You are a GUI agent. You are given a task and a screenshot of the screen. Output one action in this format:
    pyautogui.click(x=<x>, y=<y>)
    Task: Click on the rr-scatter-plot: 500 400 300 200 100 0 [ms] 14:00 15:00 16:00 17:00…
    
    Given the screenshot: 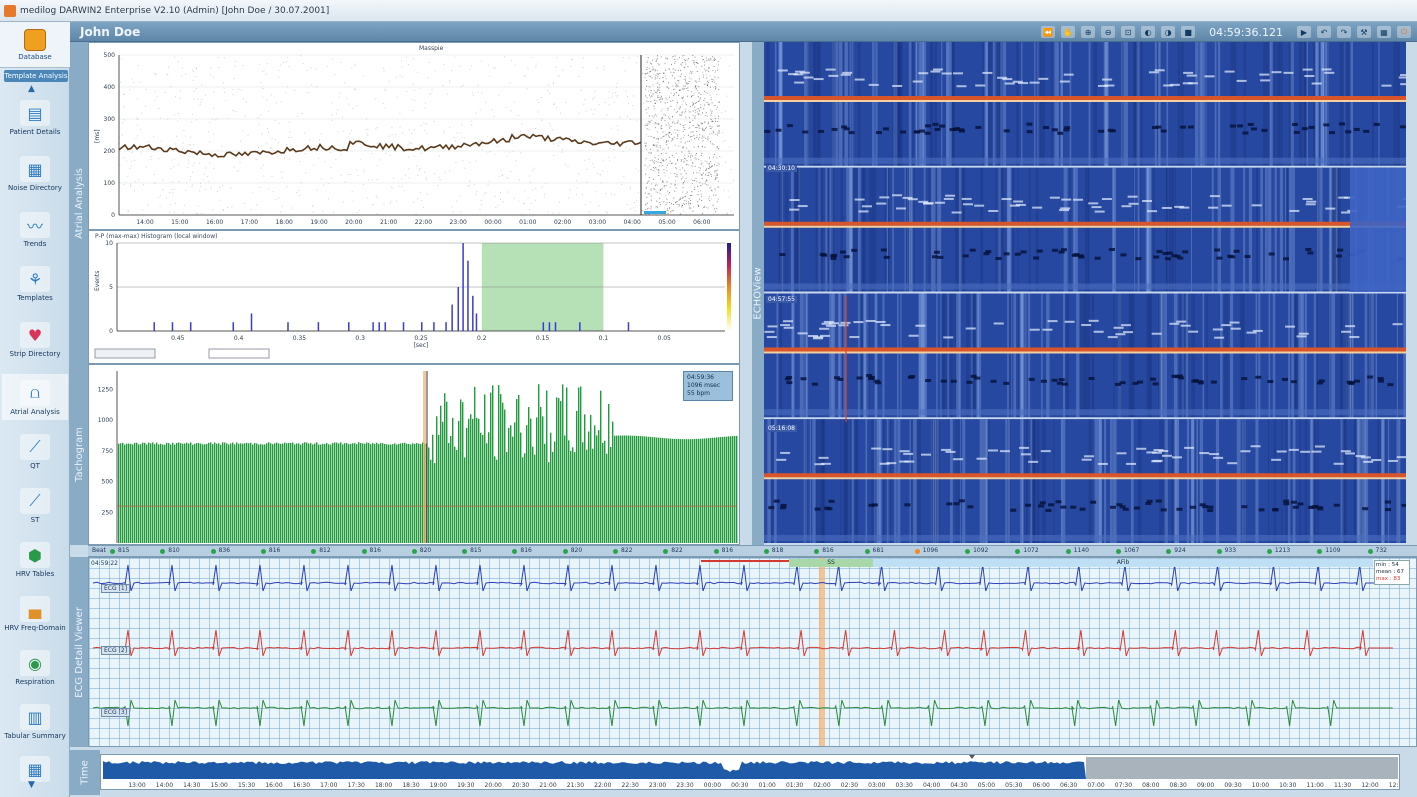 What is the action you would take?
    pyautogui.click(x=414, y=136)
    